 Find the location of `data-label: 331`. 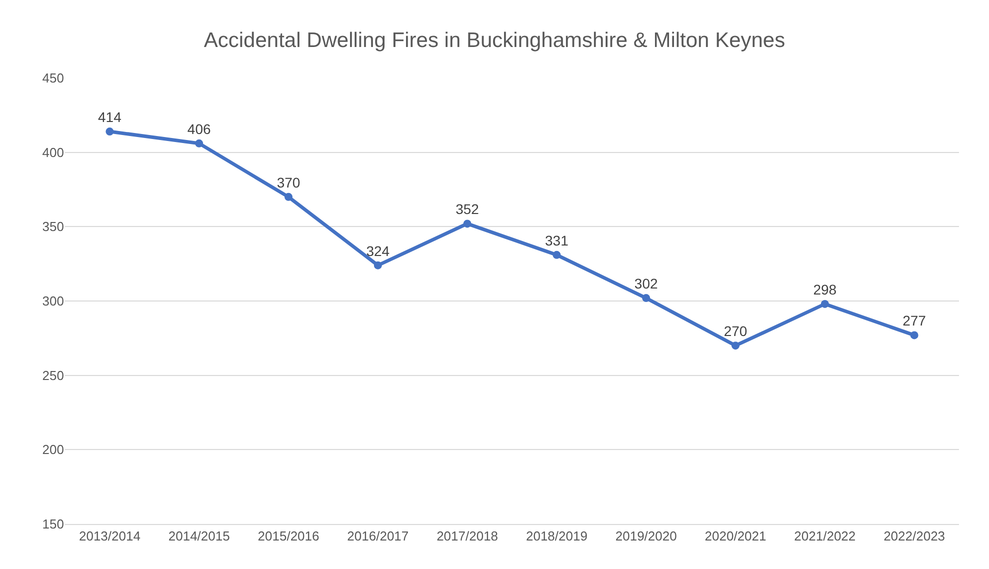

data-label: 331 is located at coordinates (557, 240).